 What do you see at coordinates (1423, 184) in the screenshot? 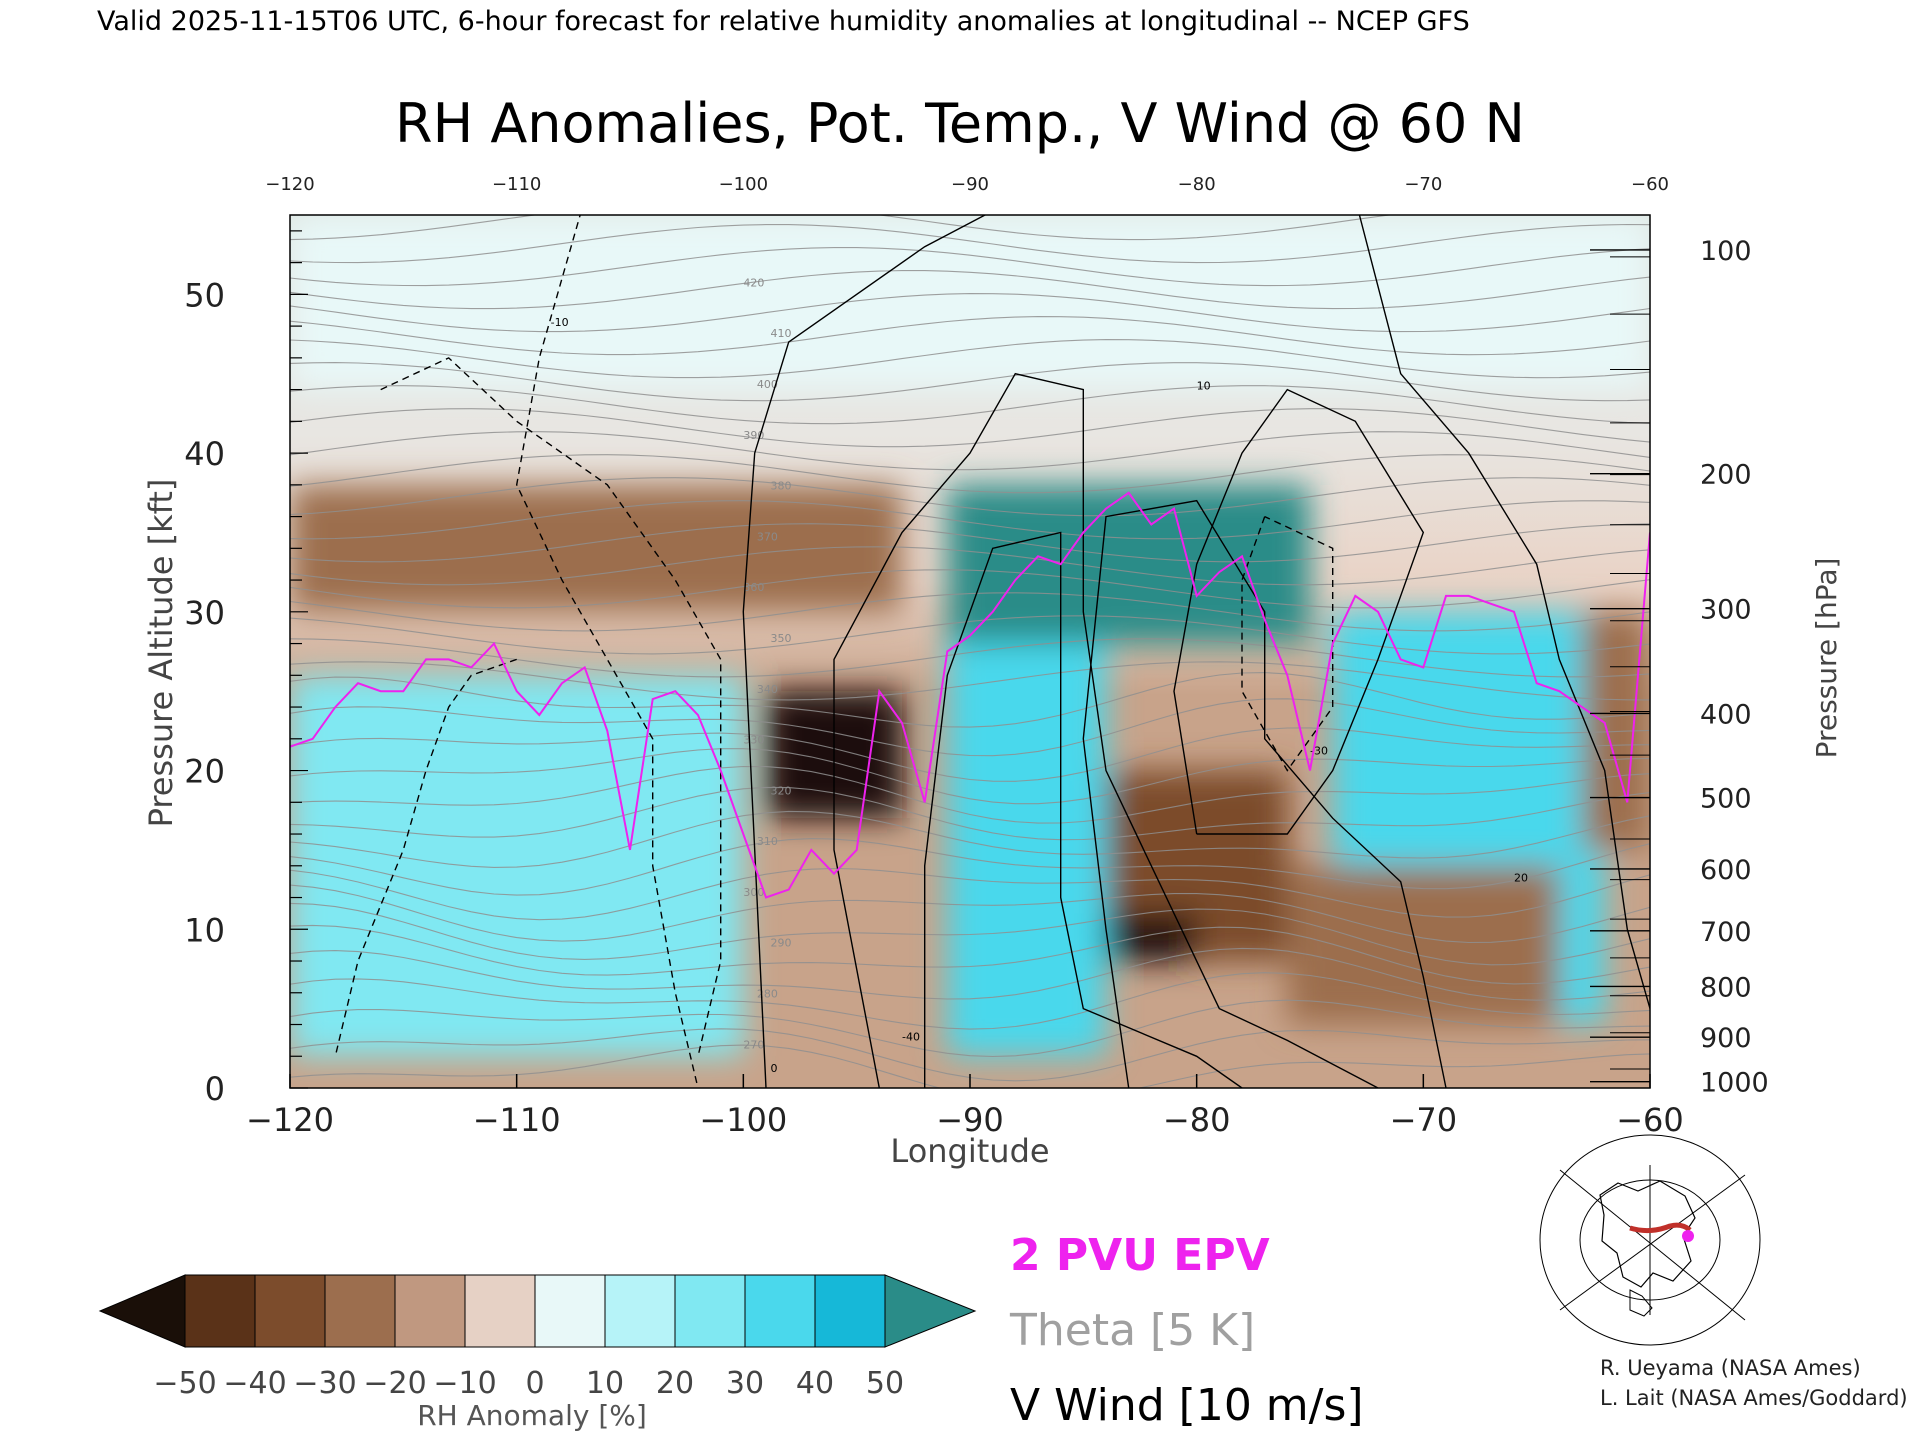
I see `x-top-tick-label: −70` at bounding box center [1423, 184].